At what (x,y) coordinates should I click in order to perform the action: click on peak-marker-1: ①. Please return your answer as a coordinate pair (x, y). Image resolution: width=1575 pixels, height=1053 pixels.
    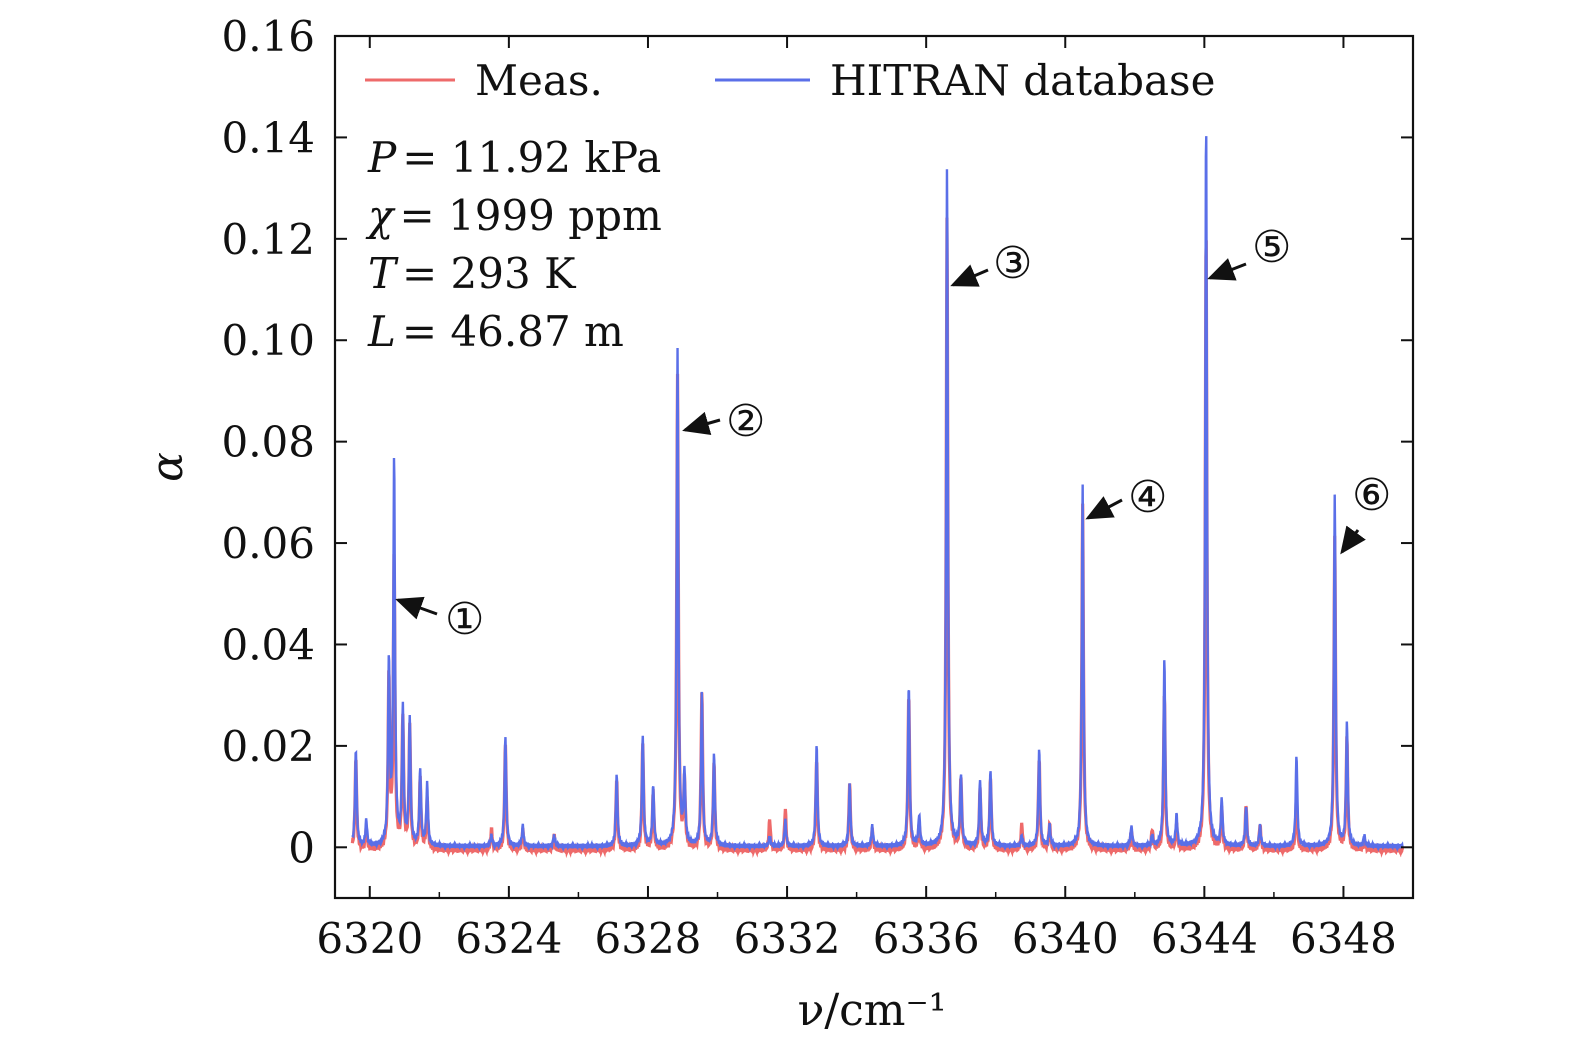
    Looking at the image, I should click on (464, 619).